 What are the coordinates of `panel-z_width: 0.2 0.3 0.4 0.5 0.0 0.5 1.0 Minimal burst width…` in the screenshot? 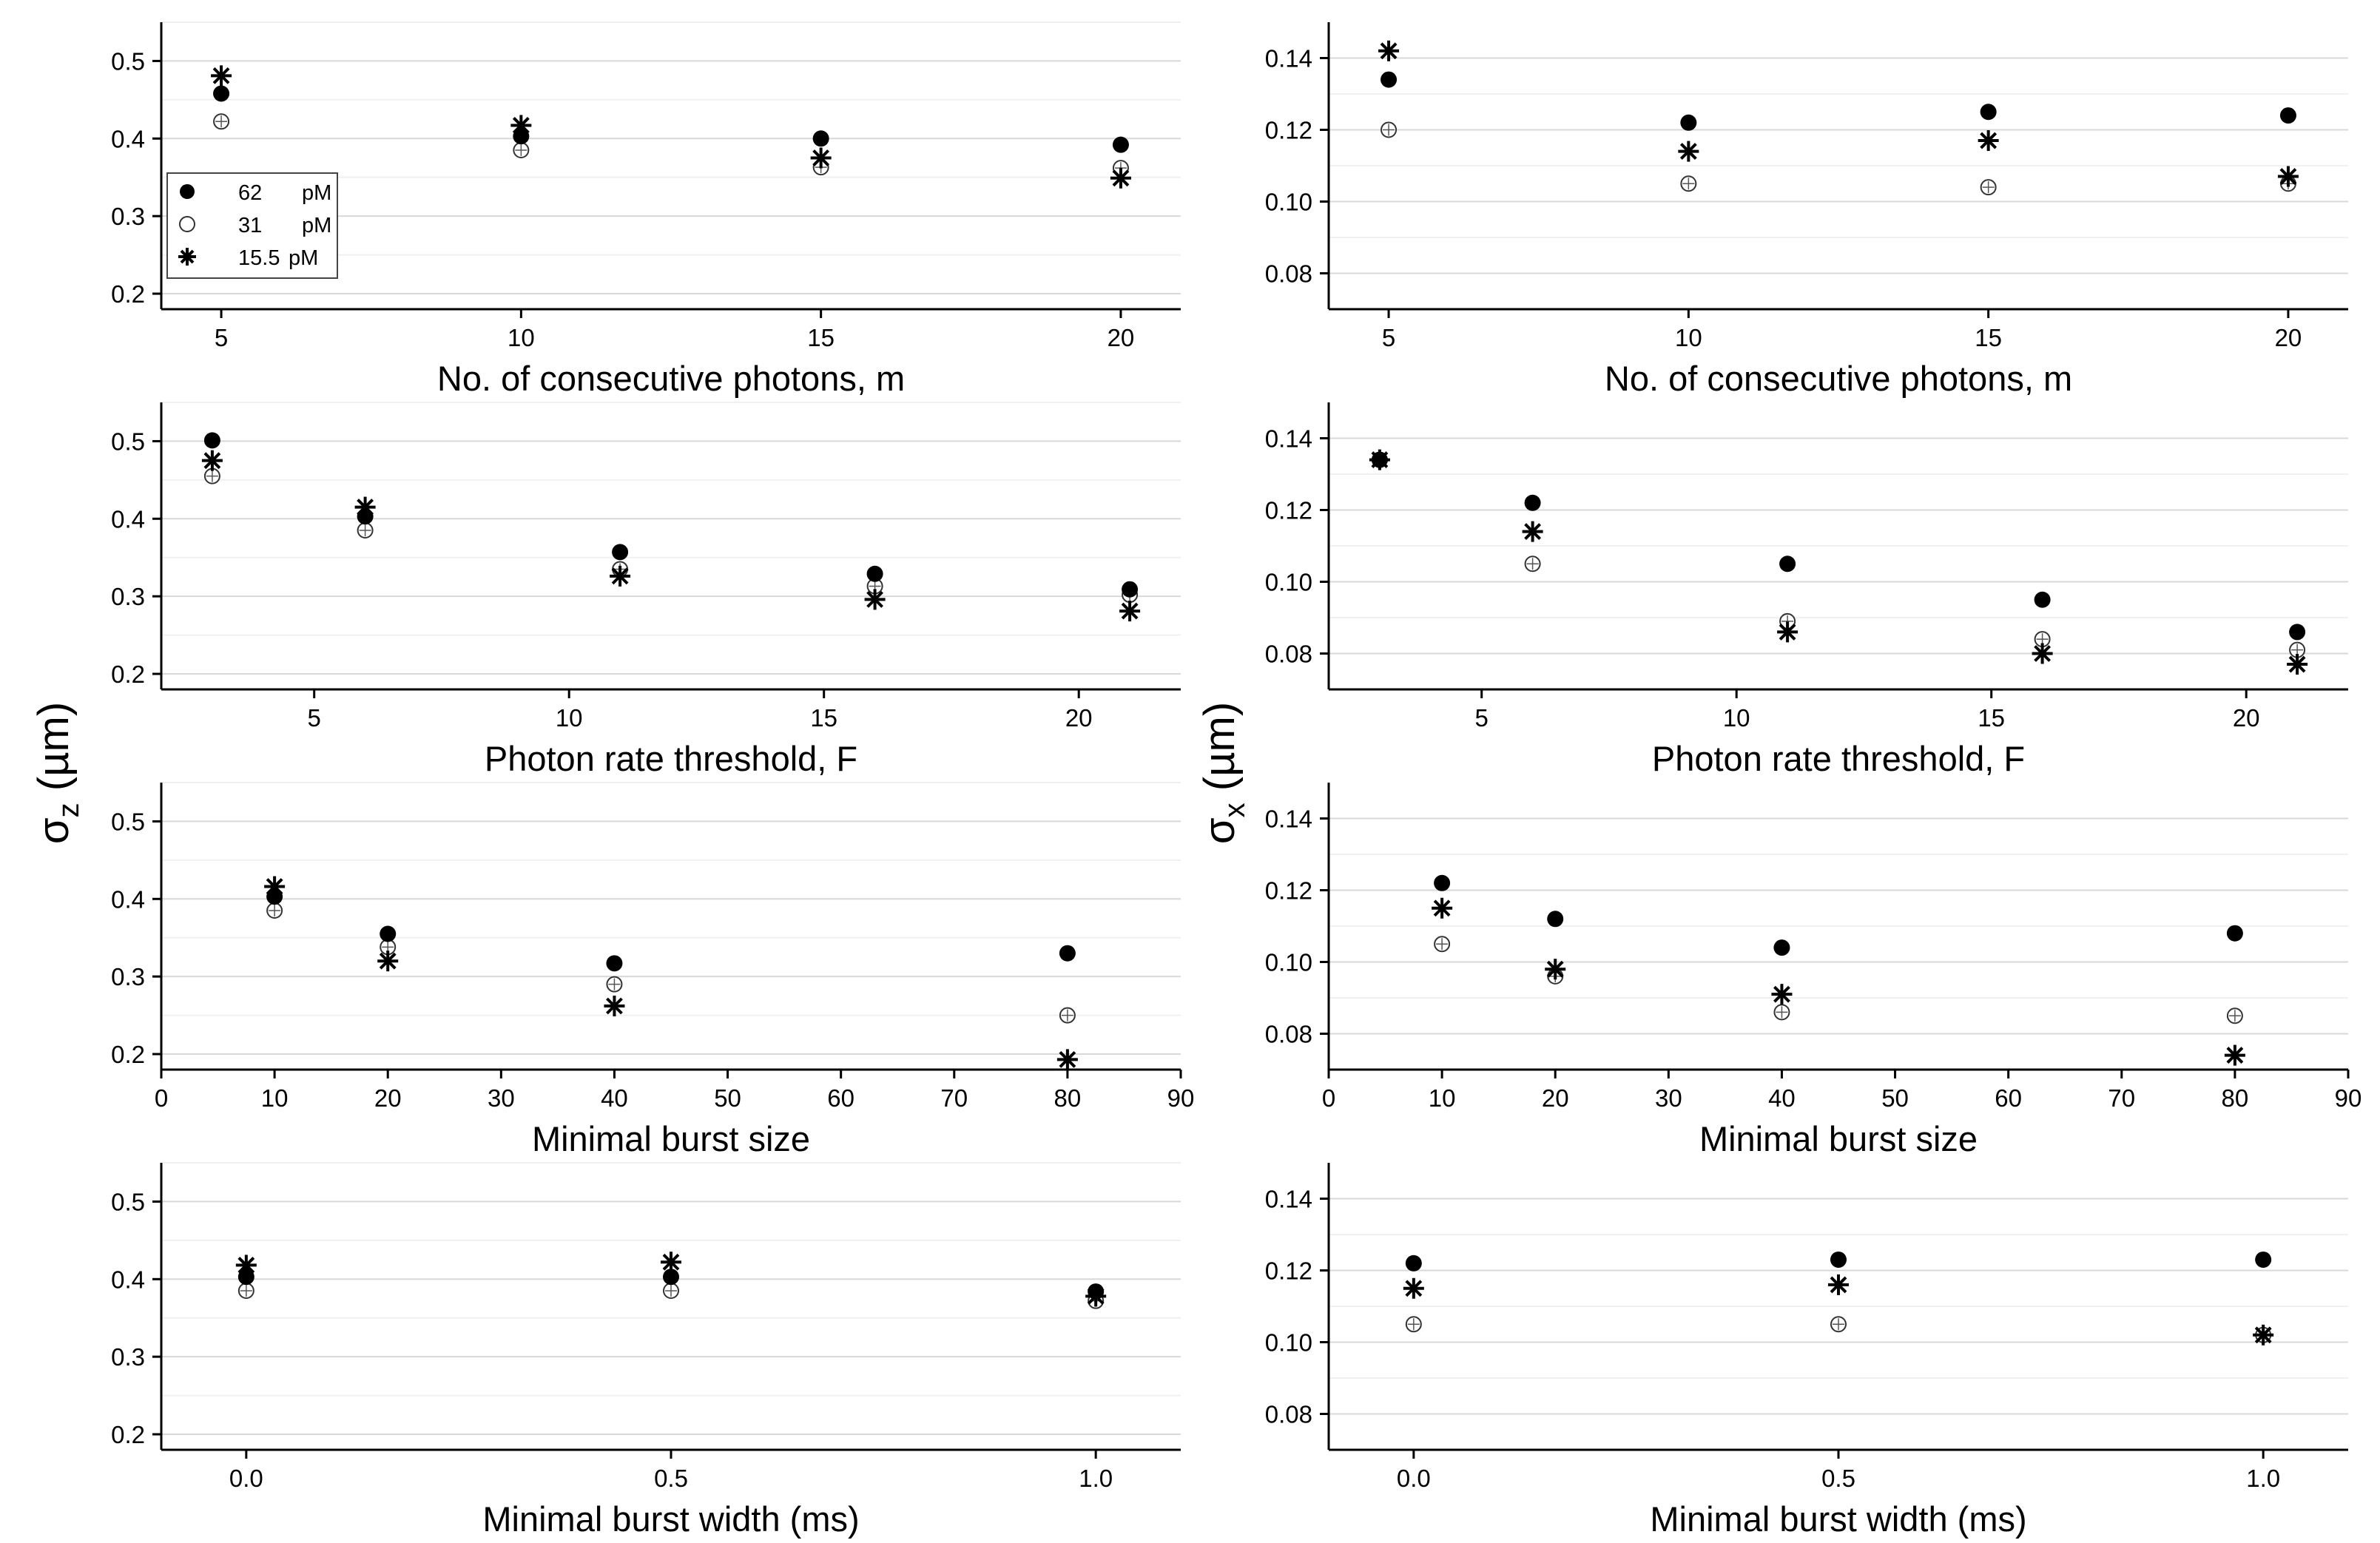 It's located at (646, 1350).